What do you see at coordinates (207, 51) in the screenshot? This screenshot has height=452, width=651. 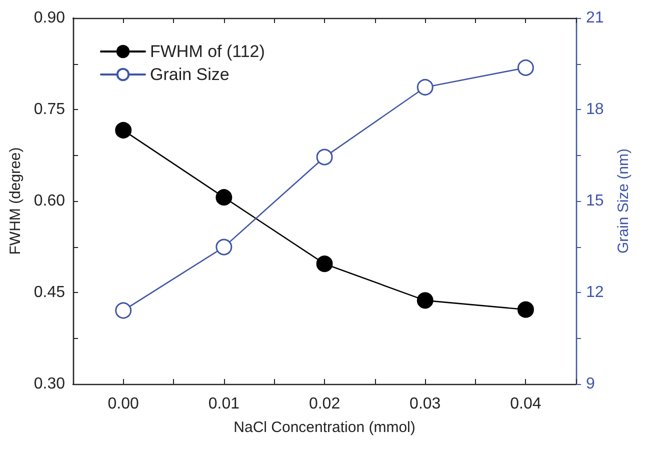 I see `legend-label: FWHM of (112)` at bounding box center [207, 51].